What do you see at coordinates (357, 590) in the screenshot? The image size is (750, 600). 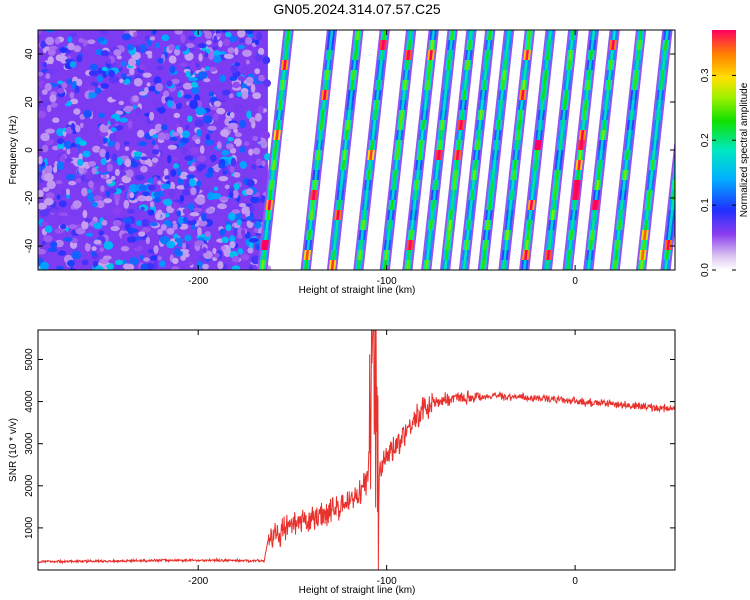 I see `snr-x-label: Height of straight line (km)` at bounding box center [357, 590].